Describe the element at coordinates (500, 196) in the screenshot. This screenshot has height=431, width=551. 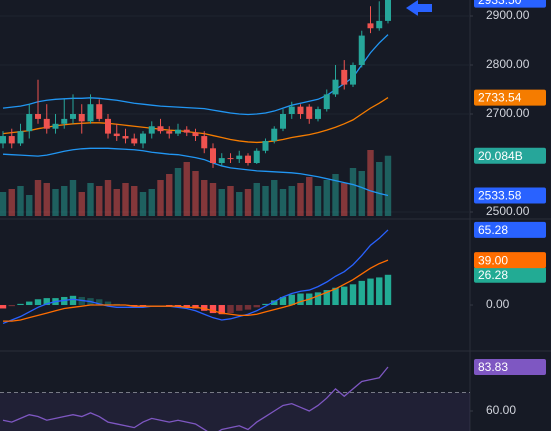
I see `value-label: 2533.58` at that location.